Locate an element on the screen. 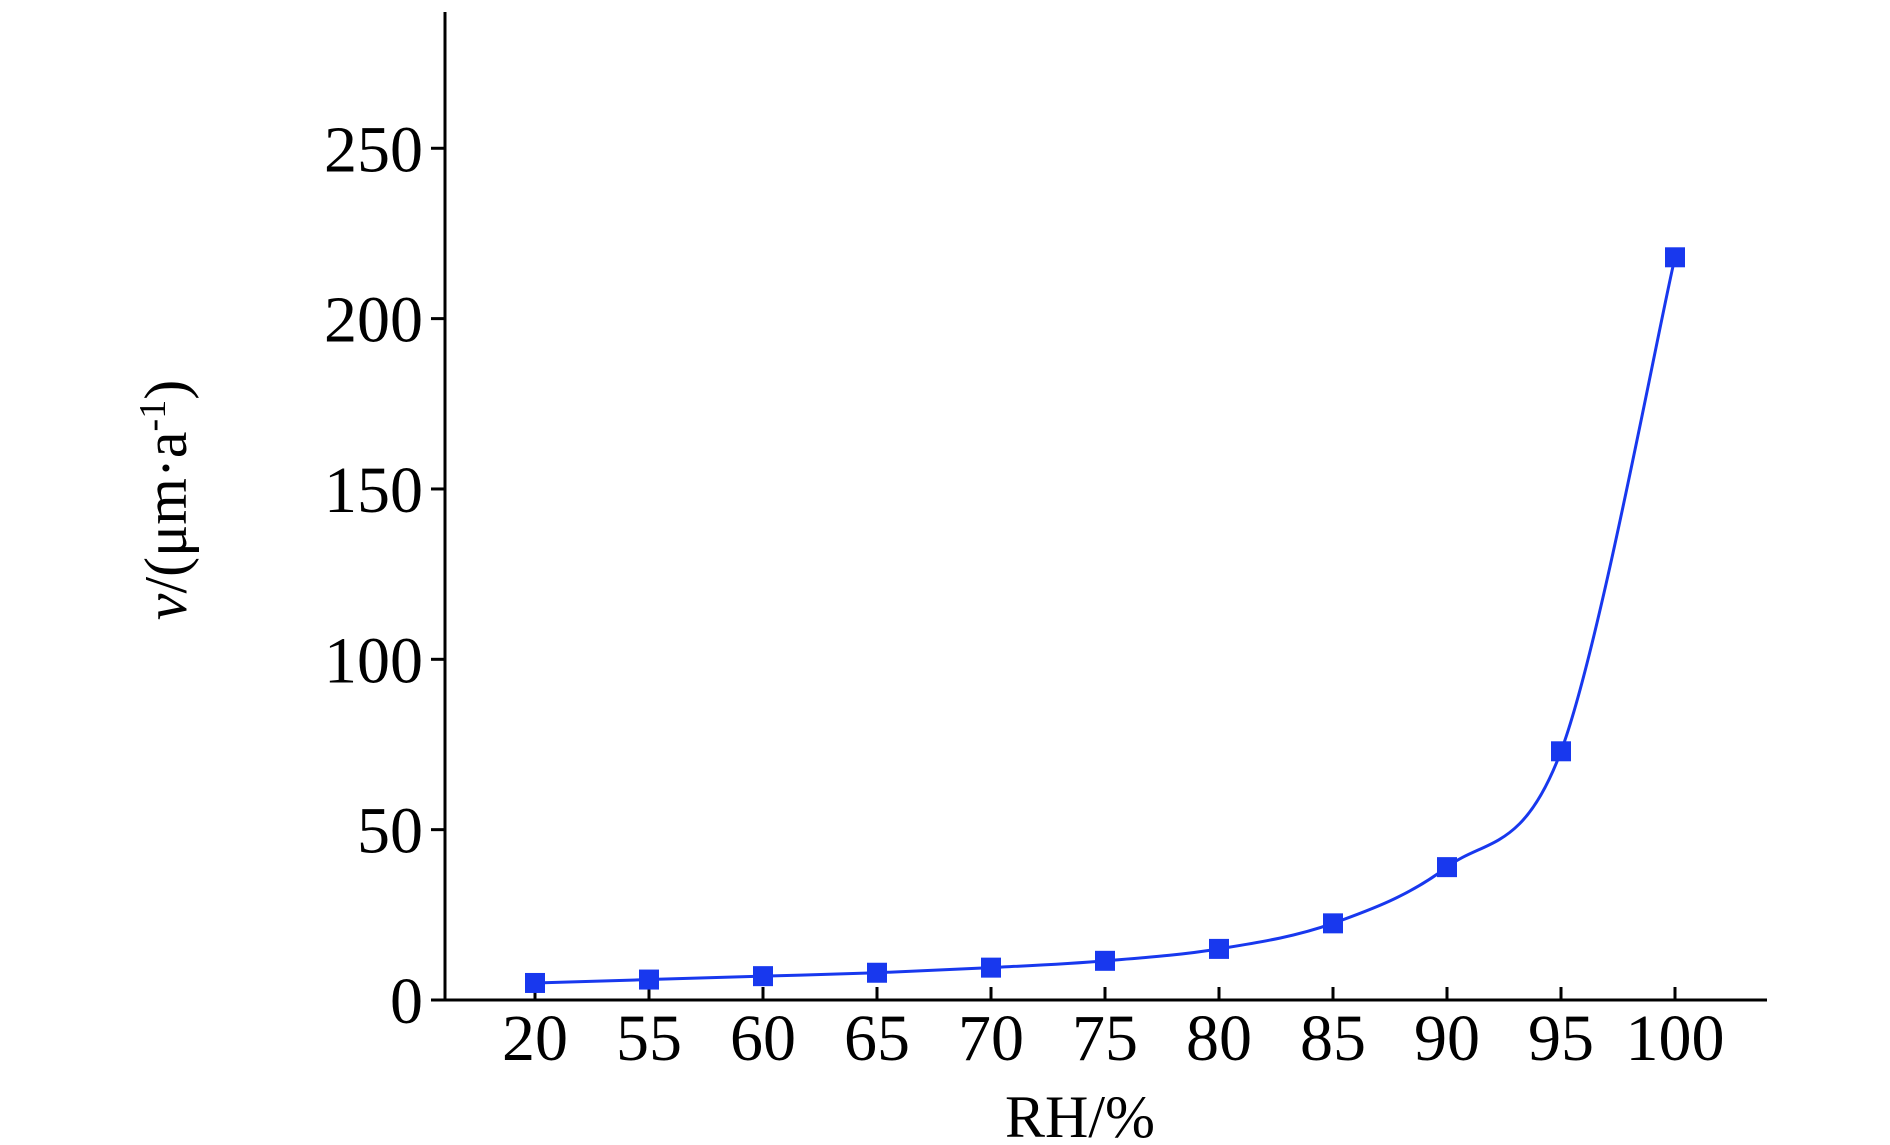 Image resolution: width=1890 pixels, height=1145 pixels. y-axis-title-close: ) is located at coordinates (166, 390).